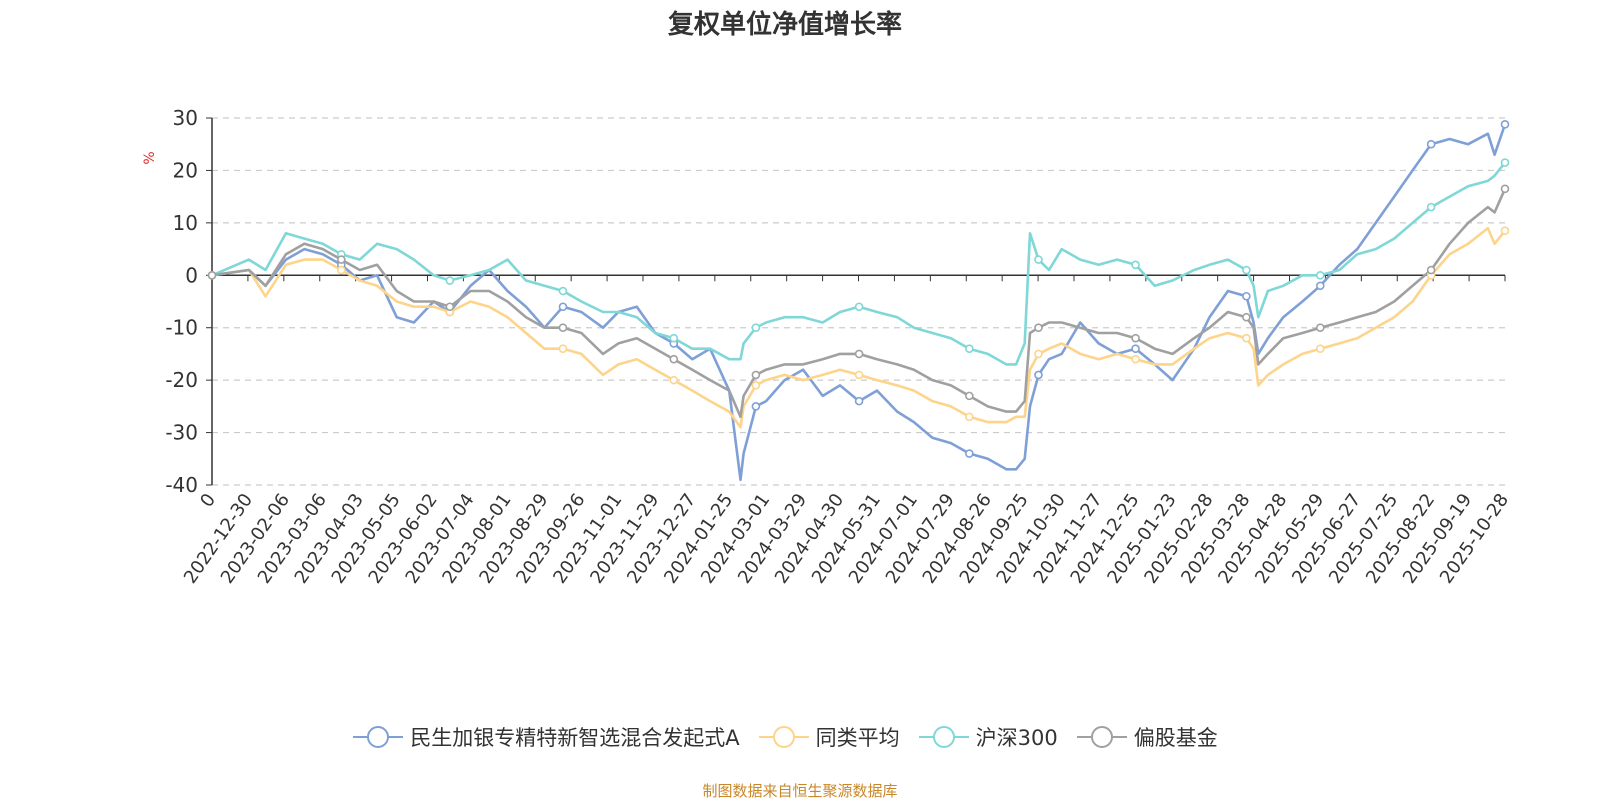  Describe the element at coordinates (185, 170) in the screenshot. I see `y-tick-label: 20` at that location.